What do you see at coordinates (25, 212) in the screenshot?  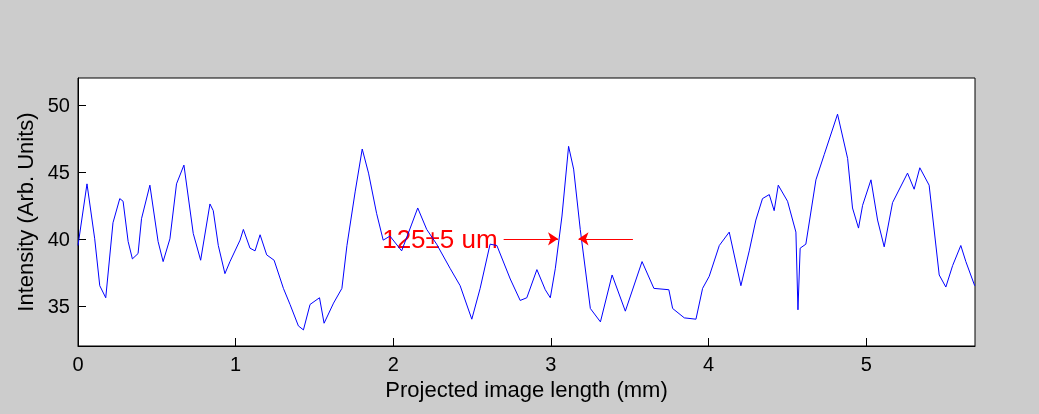 I see `y-axis-title: Intensity (Arb. Units)` at bounding box center [25, 212].